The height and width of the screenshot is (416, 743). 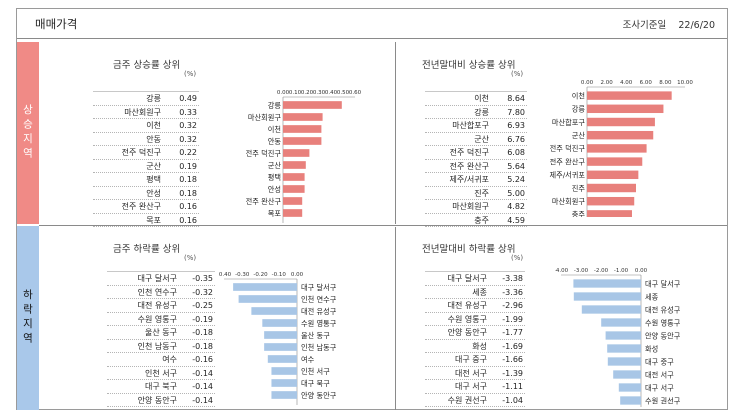 I want to click on category-label: 안성, so click(x=274, y=189).